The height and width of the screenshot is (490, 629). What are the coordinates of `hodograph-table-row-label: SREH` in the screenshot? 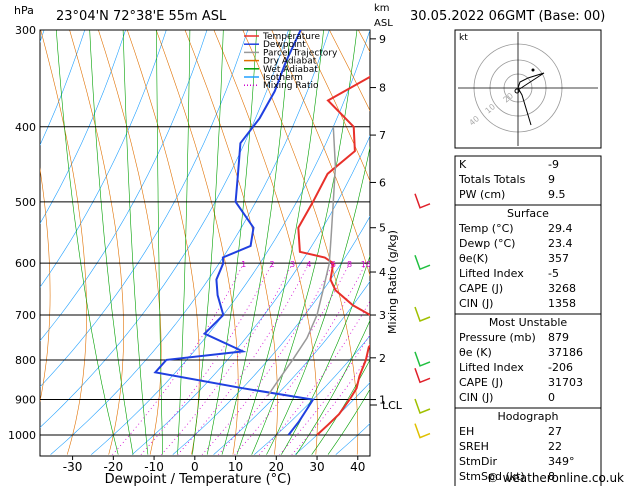 It's located at (474, 446).